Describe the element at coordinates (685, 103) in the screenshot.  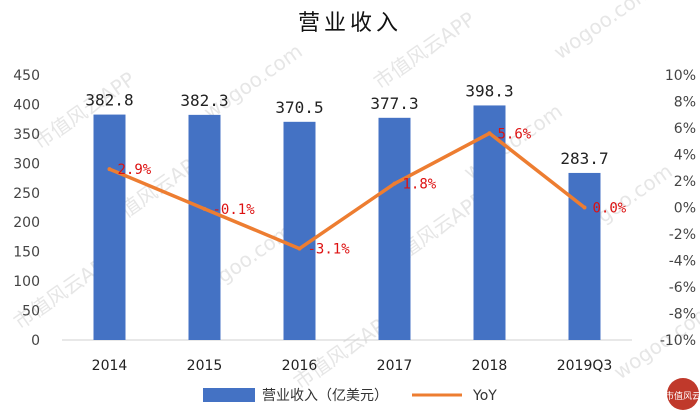
I see `right-tick-label: 8%` at that location.